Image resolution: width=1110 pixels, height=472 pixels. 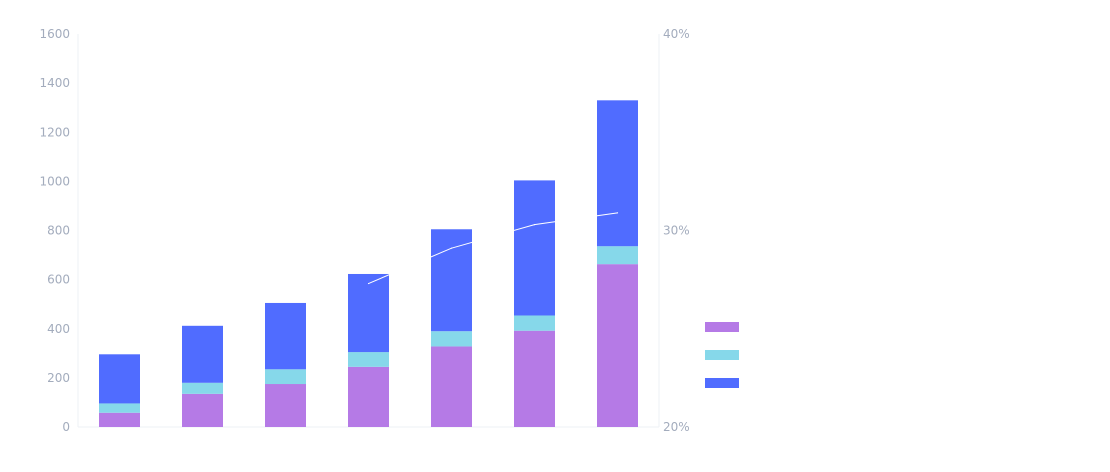 I want to click on y-tick-label: 1600, so click(x=54, y=34).